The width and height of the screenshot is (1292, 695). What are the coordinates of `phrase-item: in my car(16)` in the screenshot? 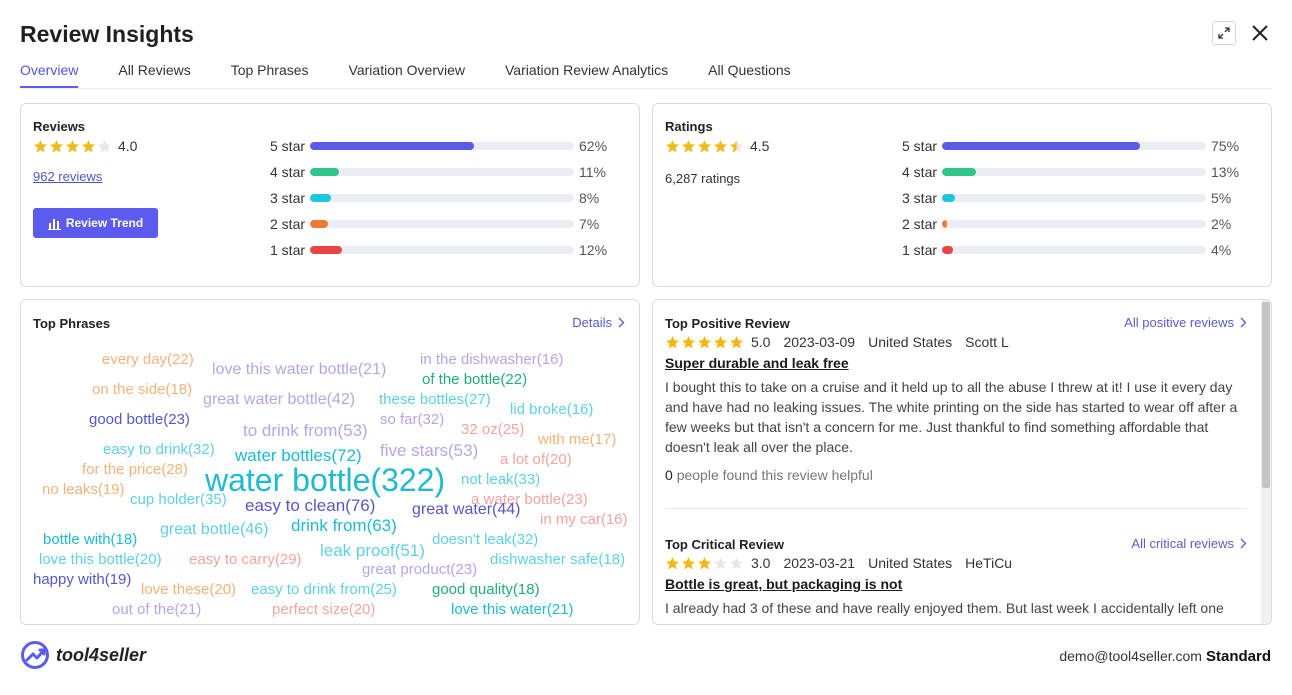 It's located at (584, 519).